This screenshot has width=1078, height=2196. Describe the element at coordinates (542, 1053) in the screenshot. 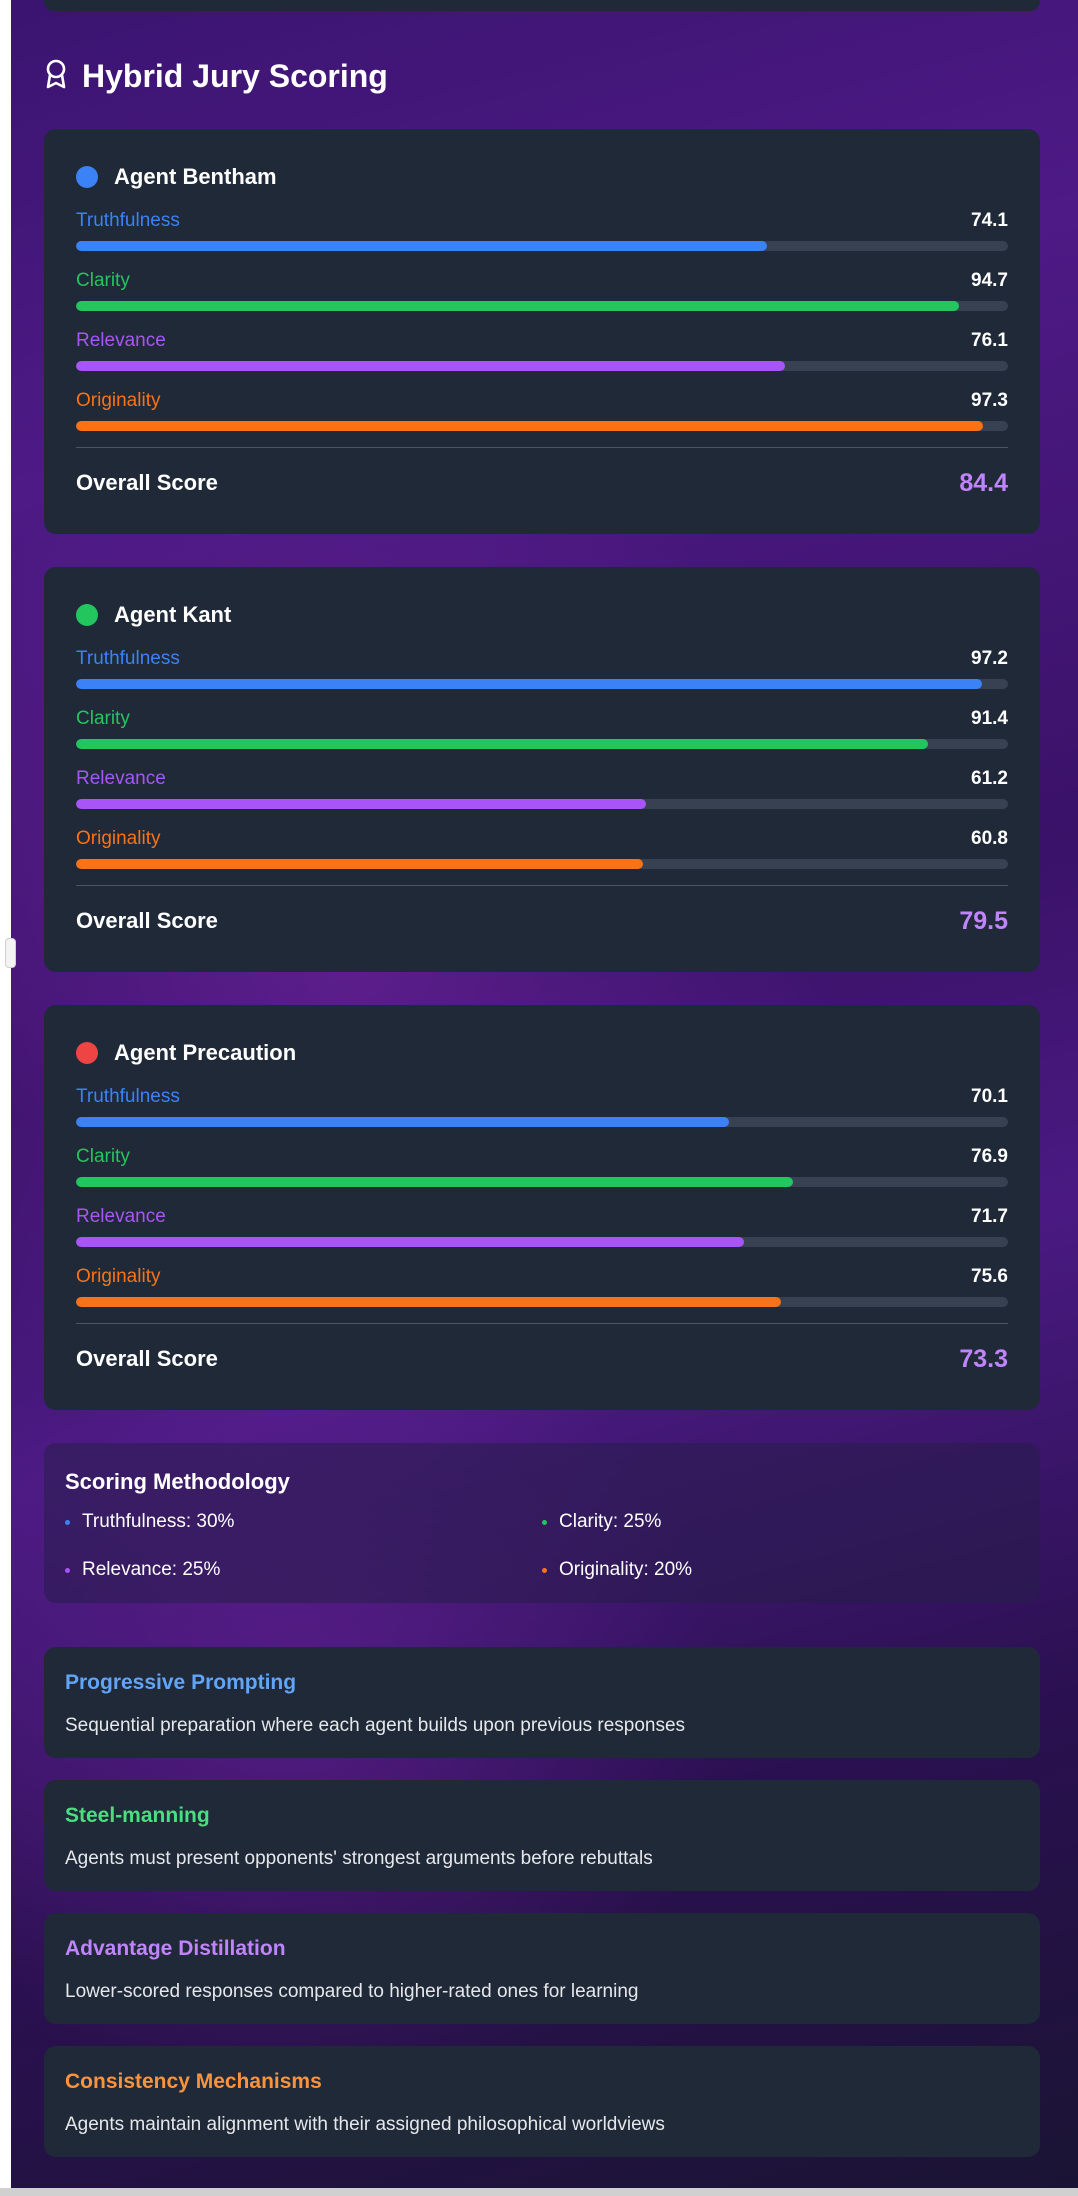

I see `agent-header: Agent Precaution` at that location.